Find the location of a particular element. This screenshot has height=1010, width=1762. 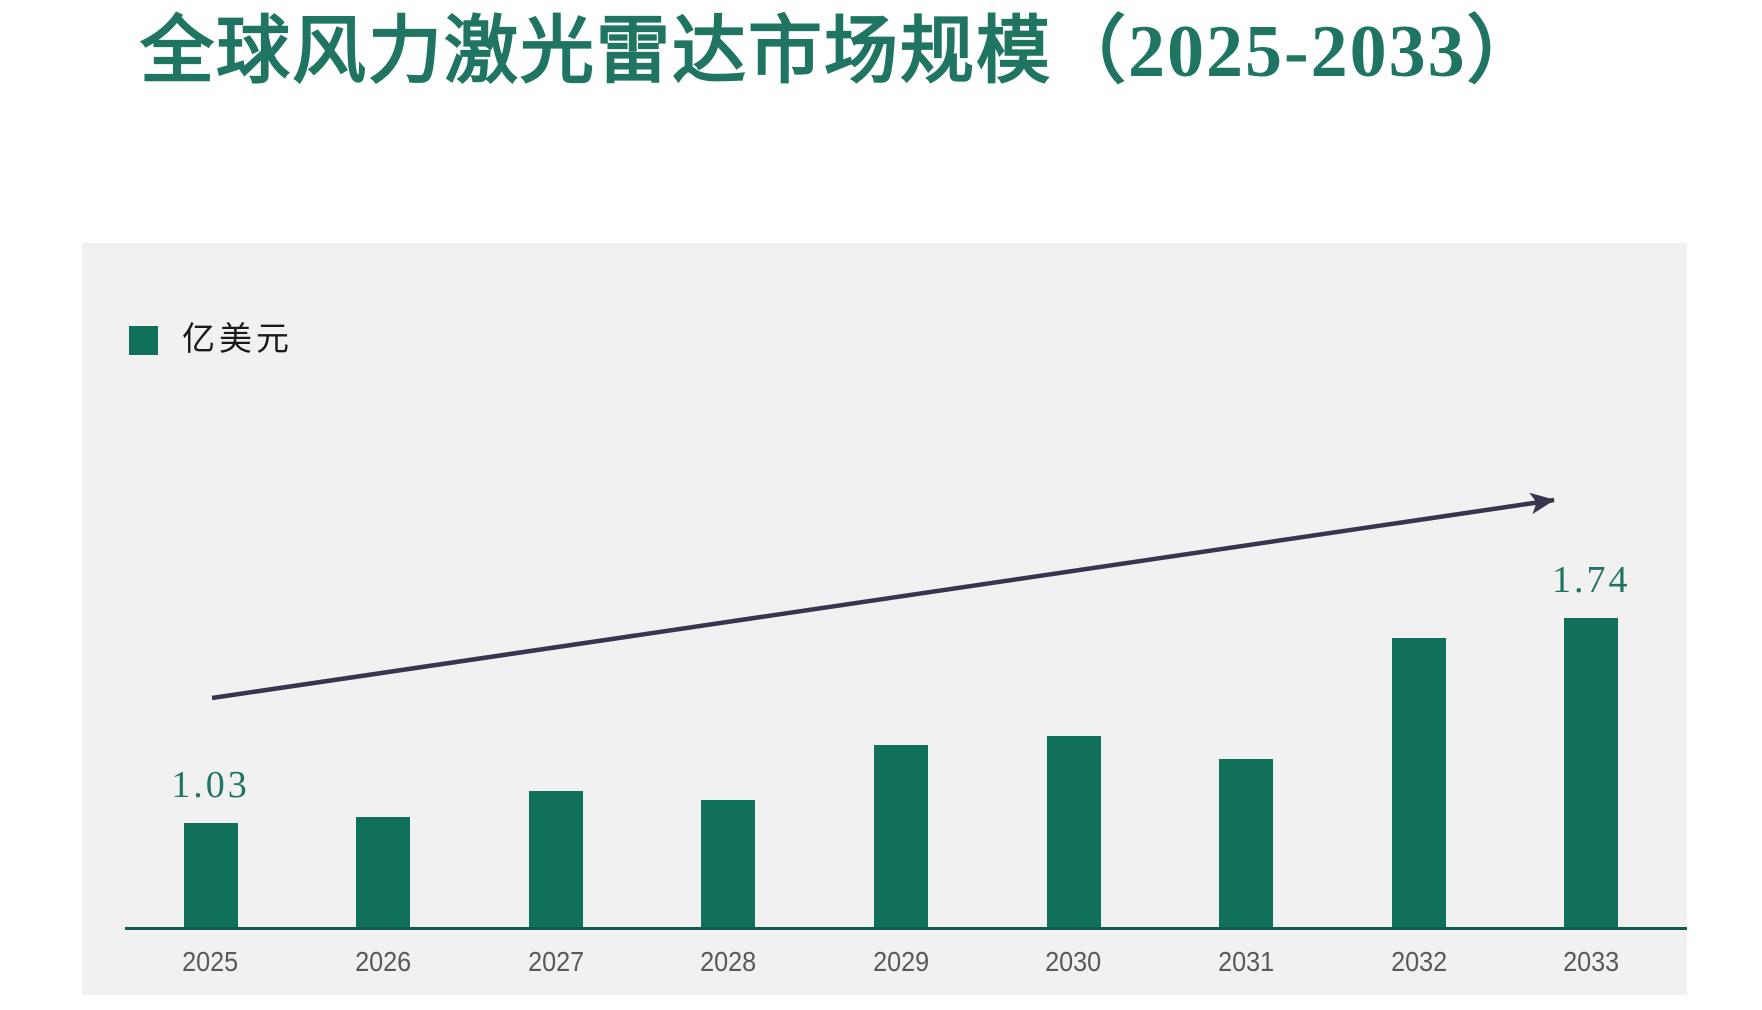

bar-2027 is located at coordinates (555, 859).